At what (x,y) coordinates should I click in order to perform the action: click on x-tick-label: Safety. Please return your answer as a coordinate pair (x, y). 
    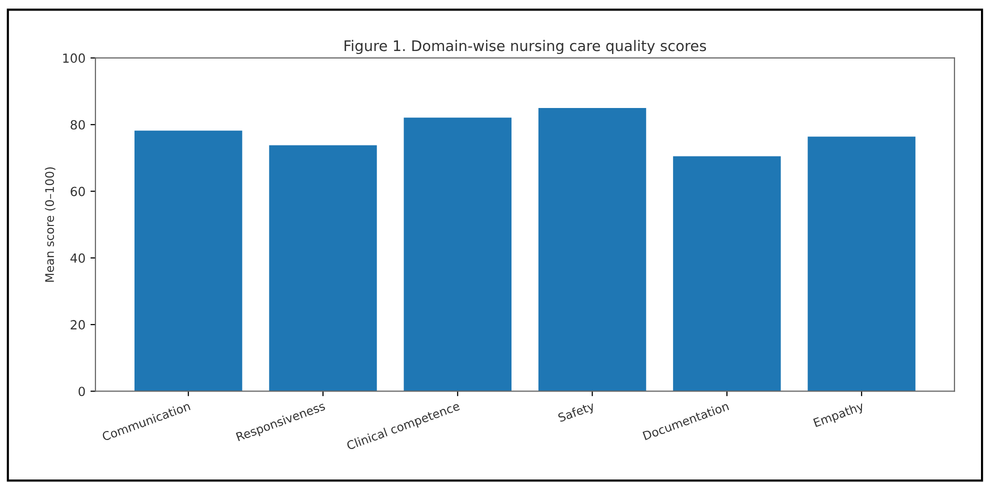
    Looking at the image, I should click on (577, 412).